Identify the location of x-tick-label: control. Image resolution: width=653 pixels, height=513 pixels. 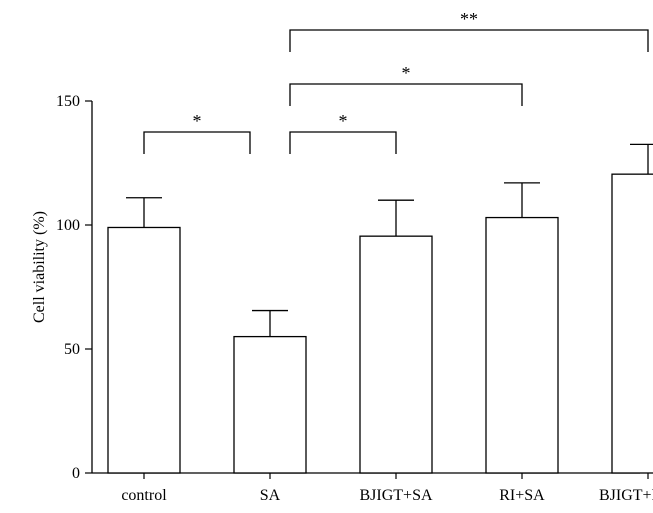
(144, 495).